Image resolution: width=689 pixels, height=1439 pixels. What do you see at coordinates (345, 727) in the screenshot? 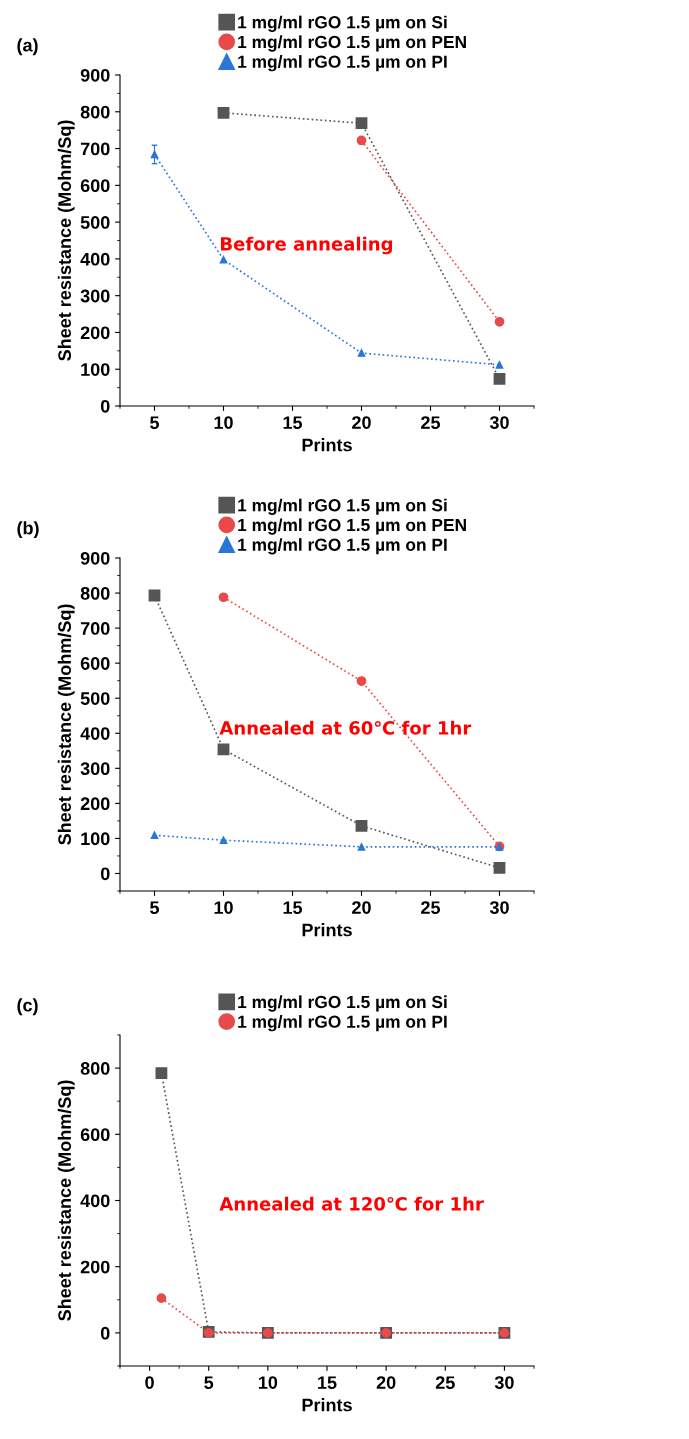
I see `annotation: Annealed at 60℃ for 1hr` at bounding box center [345, 727].